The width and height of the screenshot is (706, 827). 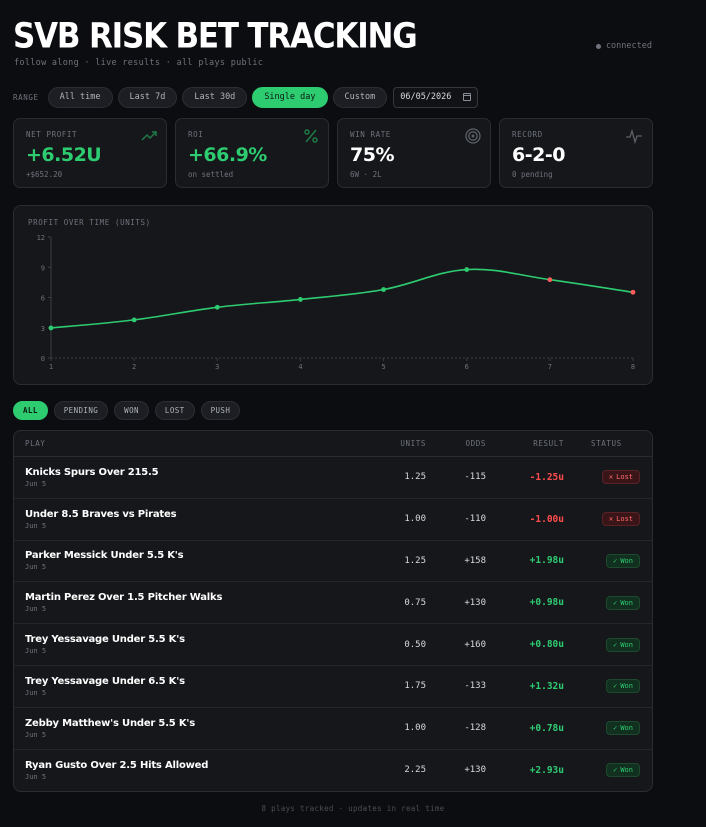 I want to click on filter-pending-button: PENDING, so click(x=81, y=410).